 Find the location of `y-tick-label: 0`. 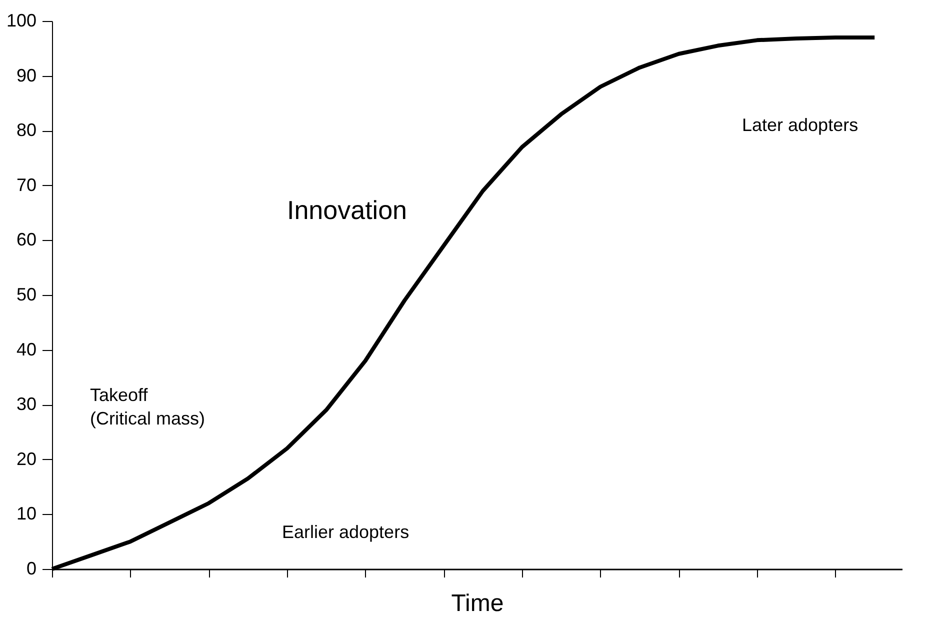

y-tick-label: 0 is located at coordinates (31, 568).